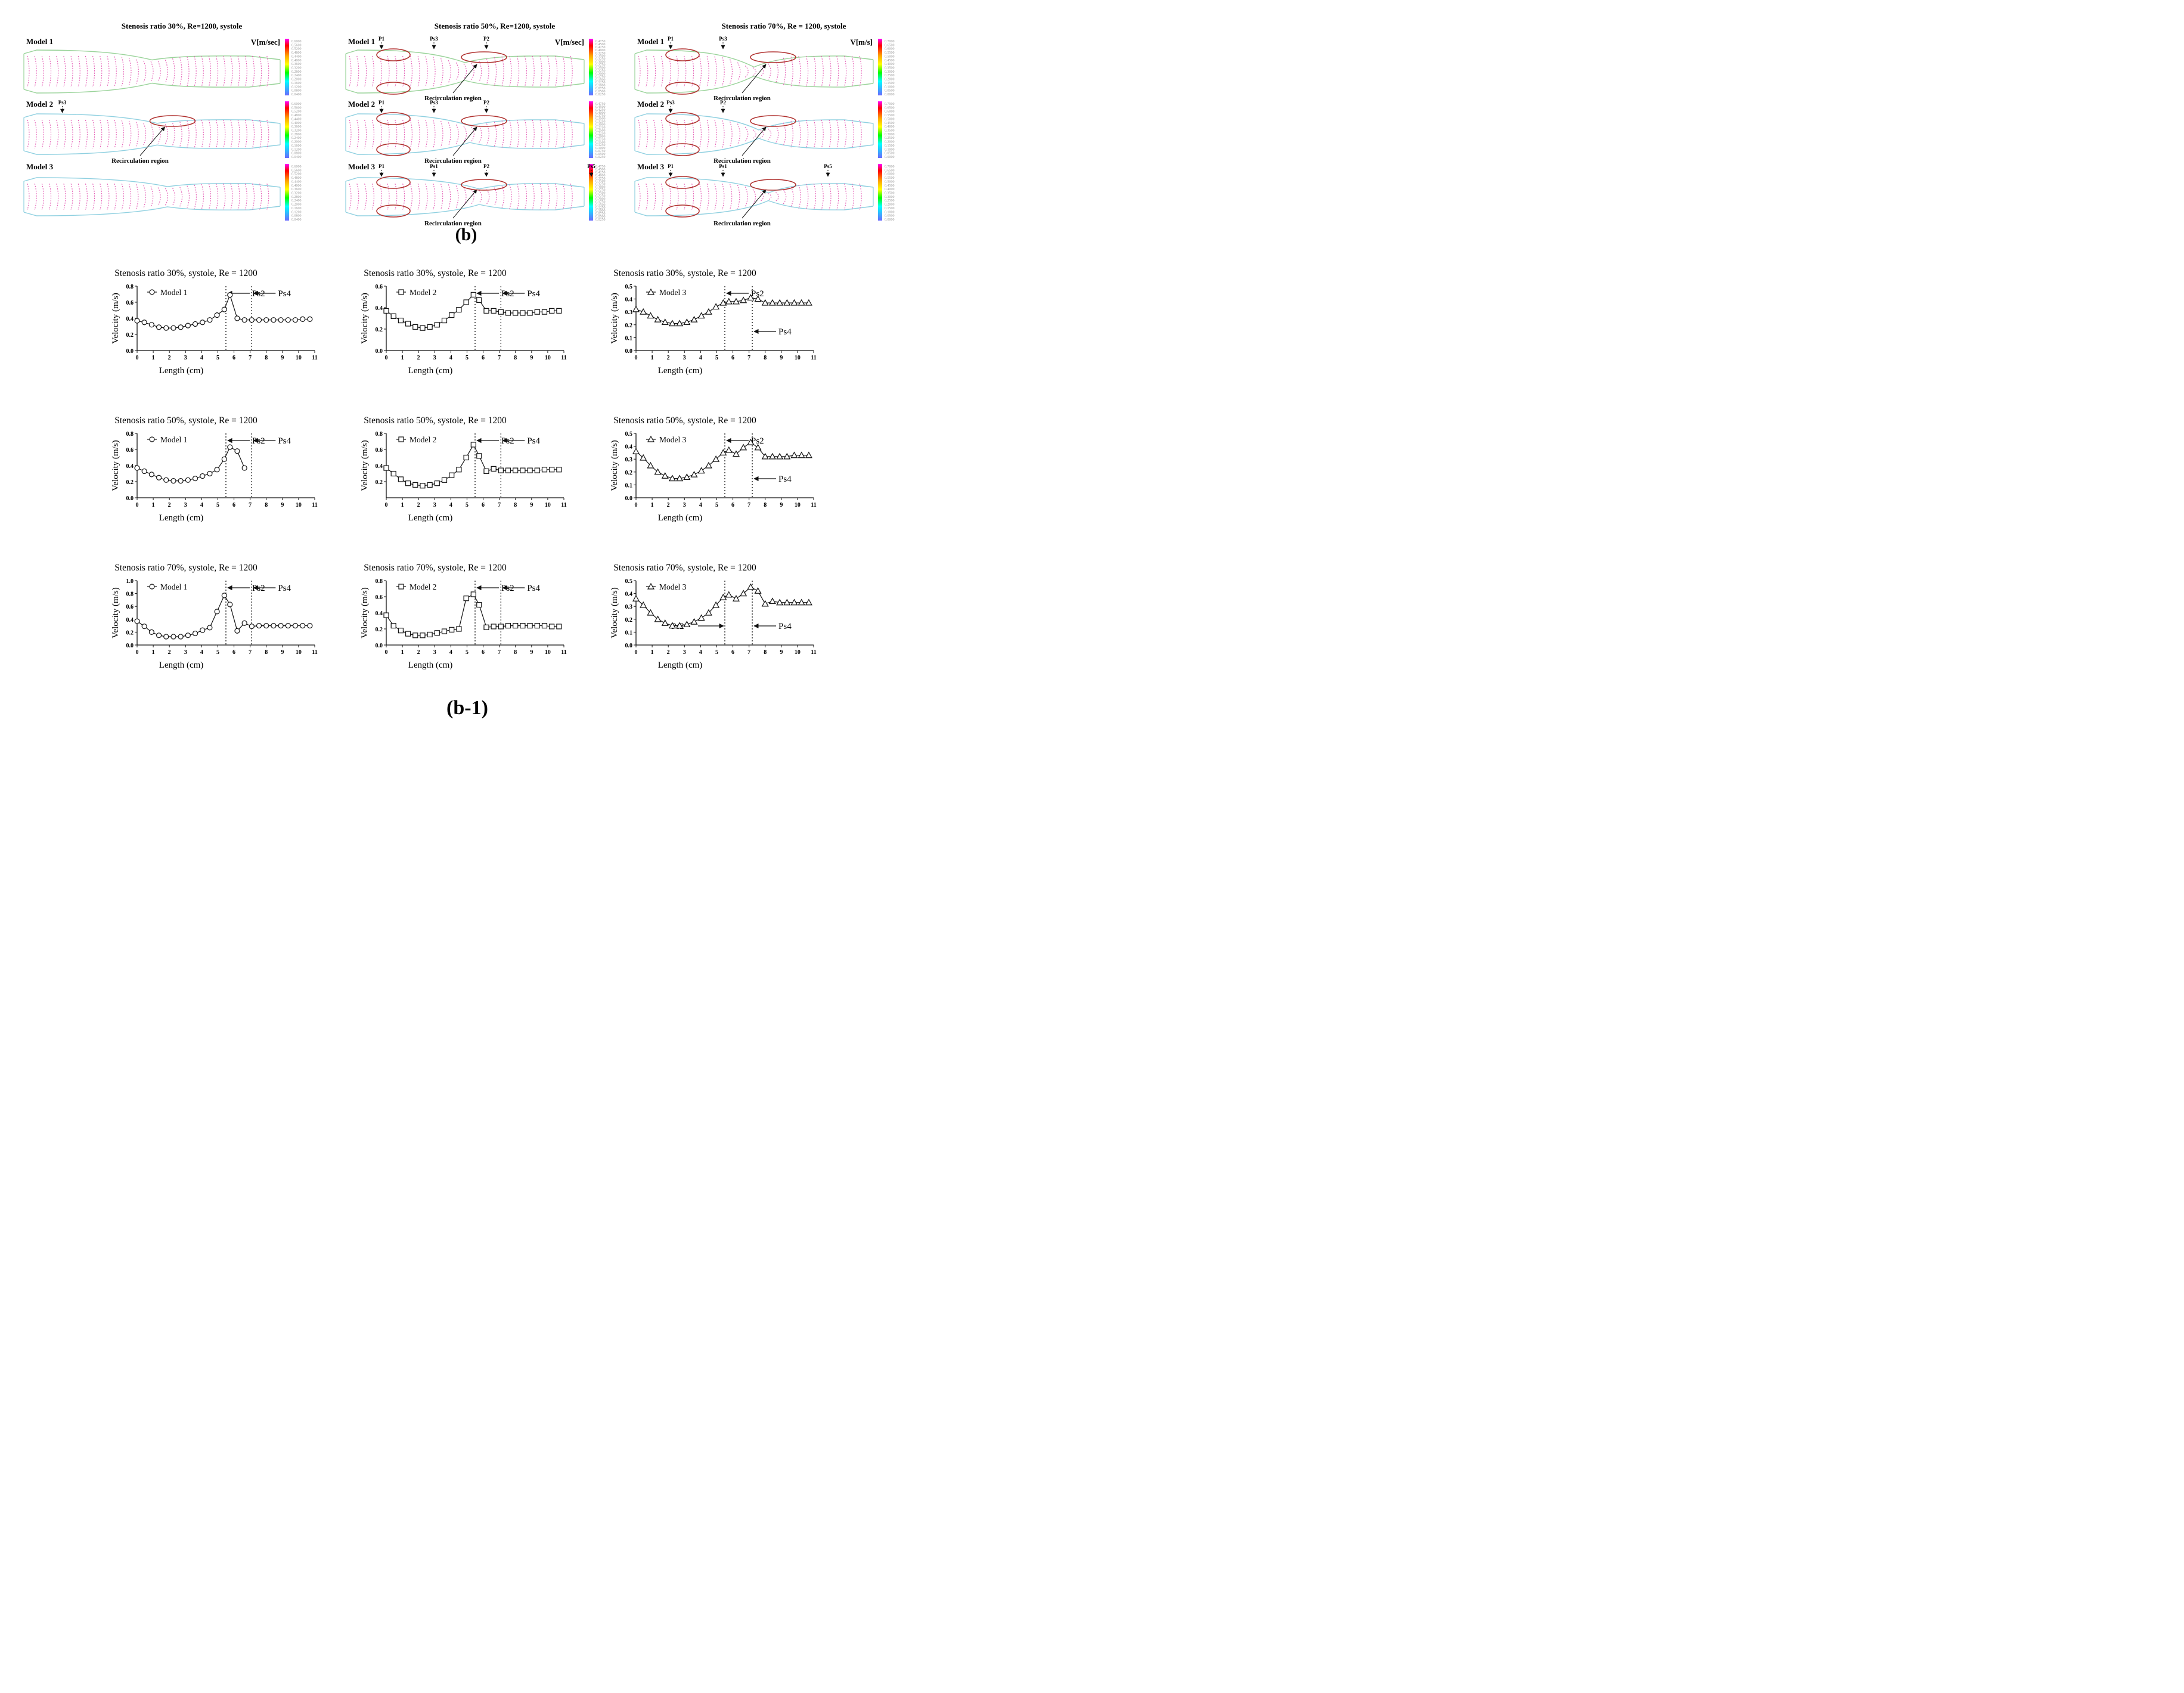  Describe the element at coordinates (296, 194) in the screenshot. I see `color-scale-value: 0.3200` at that location.